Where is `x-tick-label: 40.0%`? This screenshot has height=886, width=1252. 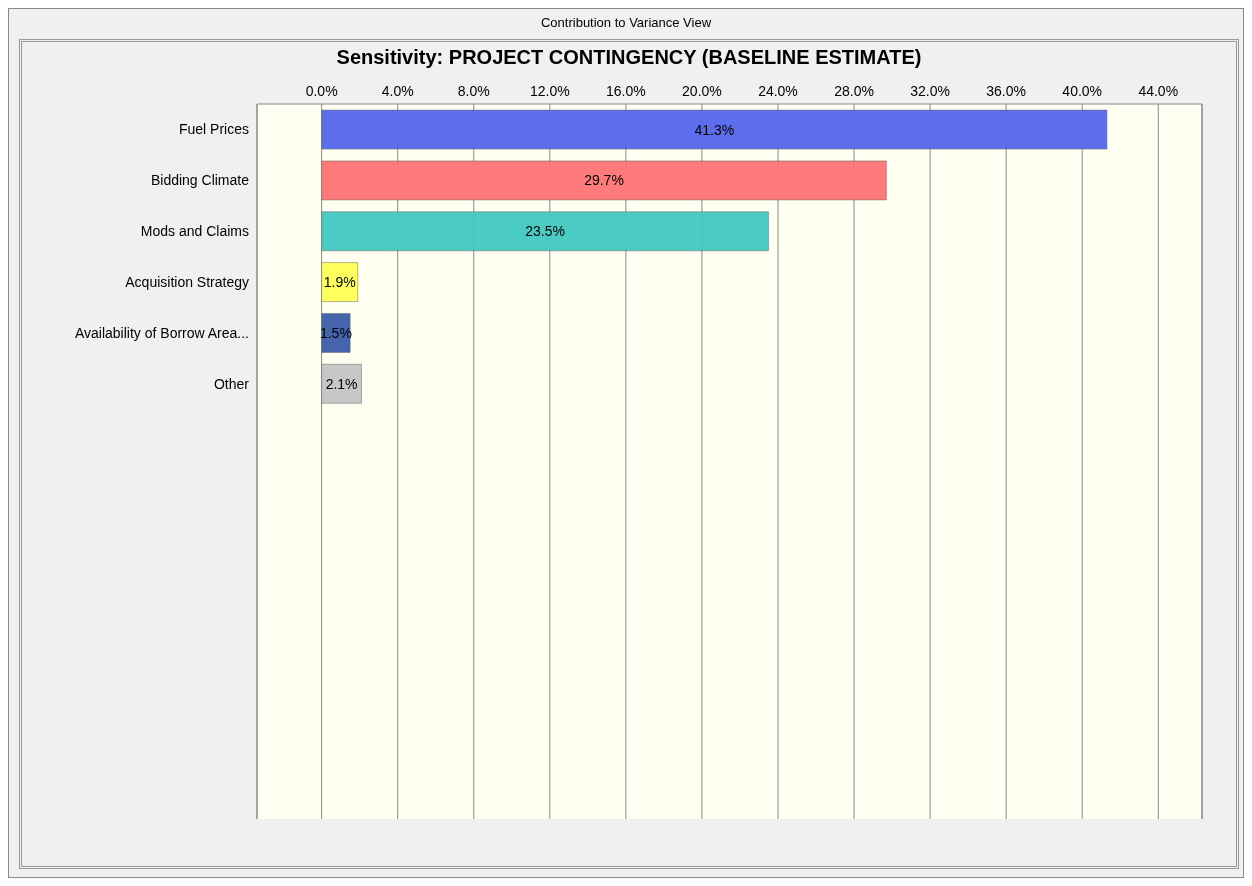
x-tick-label: 40.0% is located at coordinates (1082, 91).